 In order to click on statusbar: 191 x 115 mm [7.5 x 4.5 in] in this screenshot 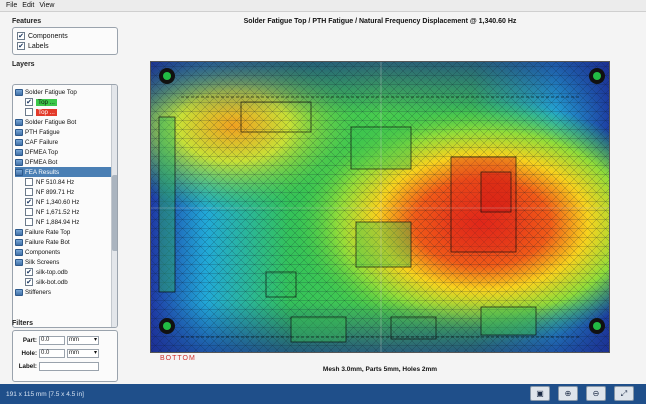, I will do `click(323, 394)`.